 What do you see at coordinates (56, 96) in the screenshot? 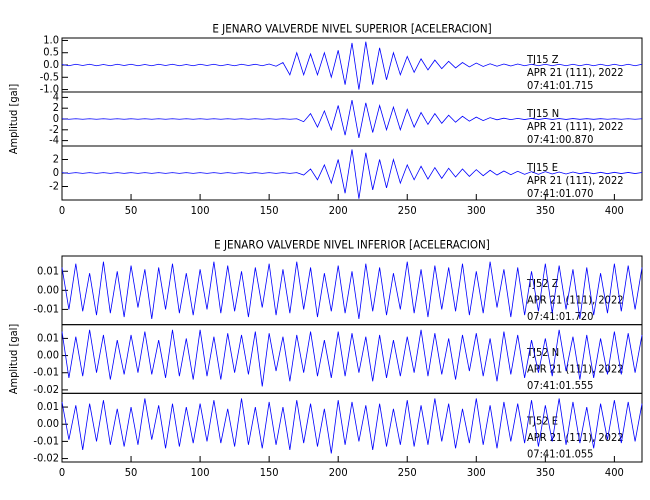
I see `y-tick-label: 4` at bounding box center [56, 96].